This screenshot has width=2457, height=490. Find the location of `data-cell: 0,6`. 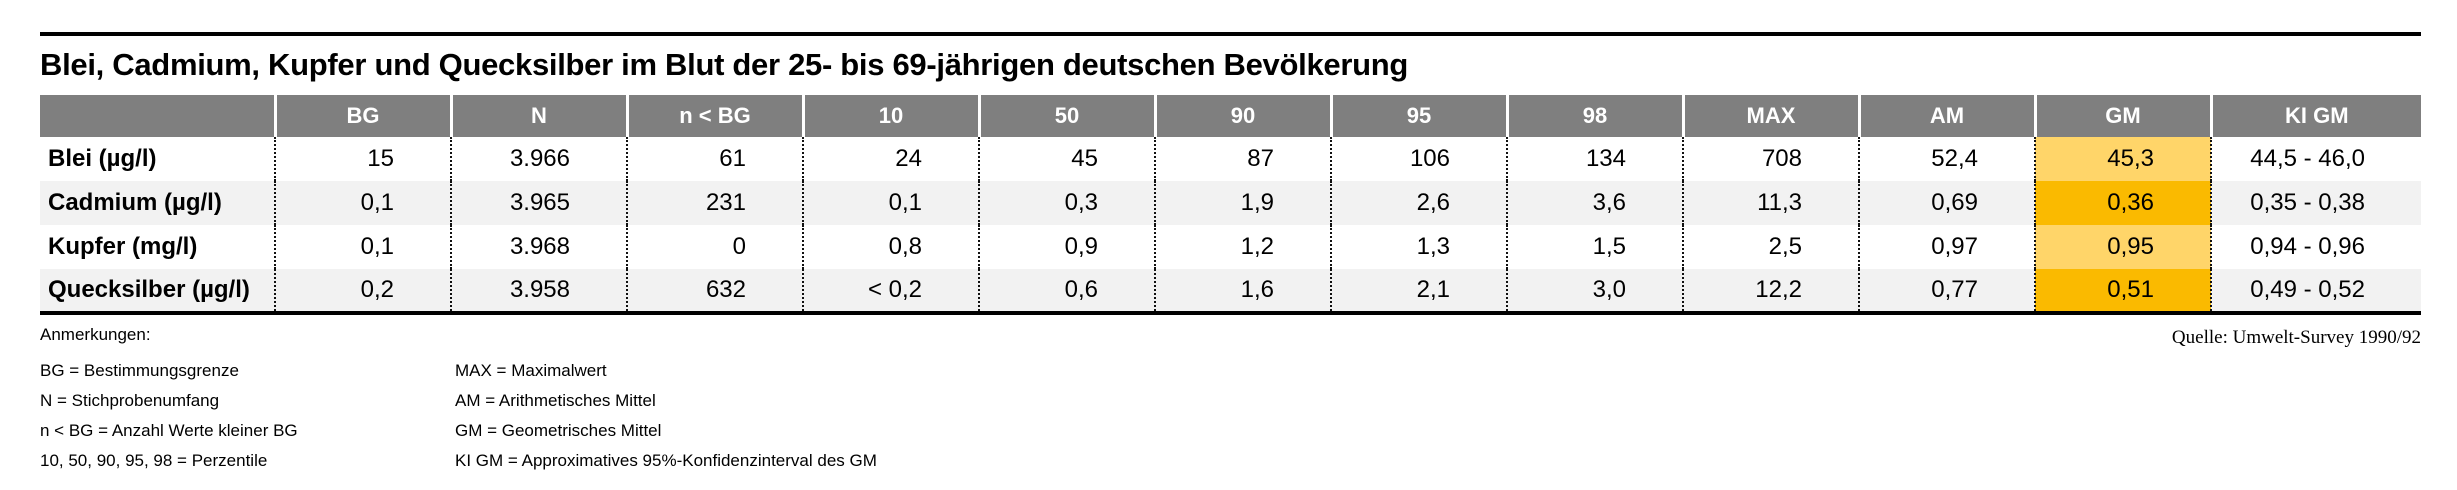

data-cell: 0,6 is located at coordinates (1066, 291).